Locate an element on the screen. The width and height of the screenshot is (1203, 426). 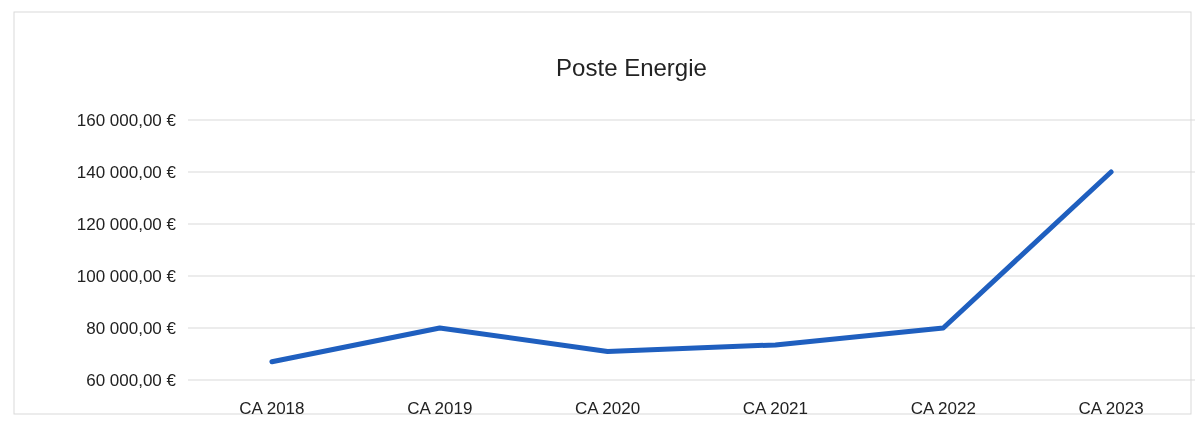
x-tick-label: CA 2021 is located at coordinates (775, 408).